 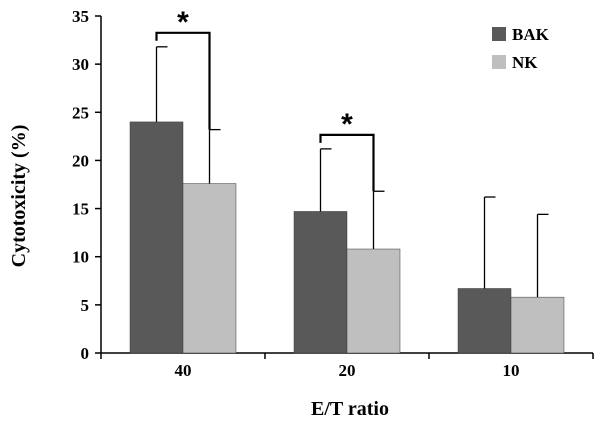 What do you see at coordinates (347, 370) in the screenshot?
I see `x-tick-label: 20` at bounding box center [347, 370].